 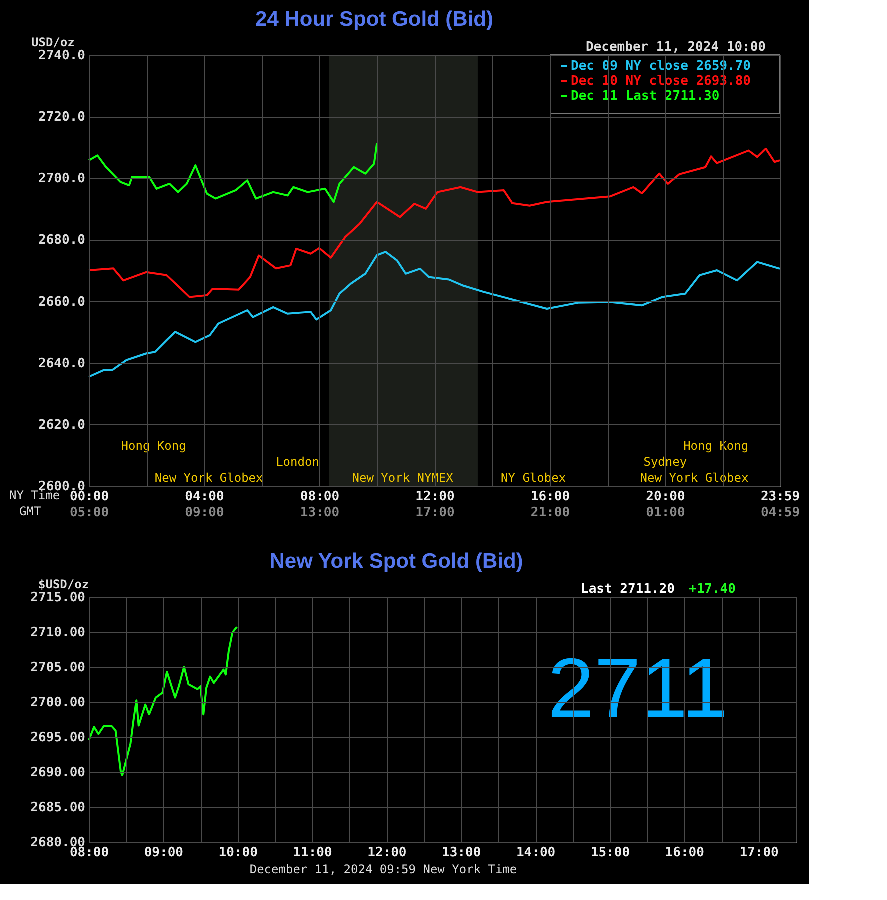 I want to click on y-tick-label: 2685.00, so click(x=58, y=808).